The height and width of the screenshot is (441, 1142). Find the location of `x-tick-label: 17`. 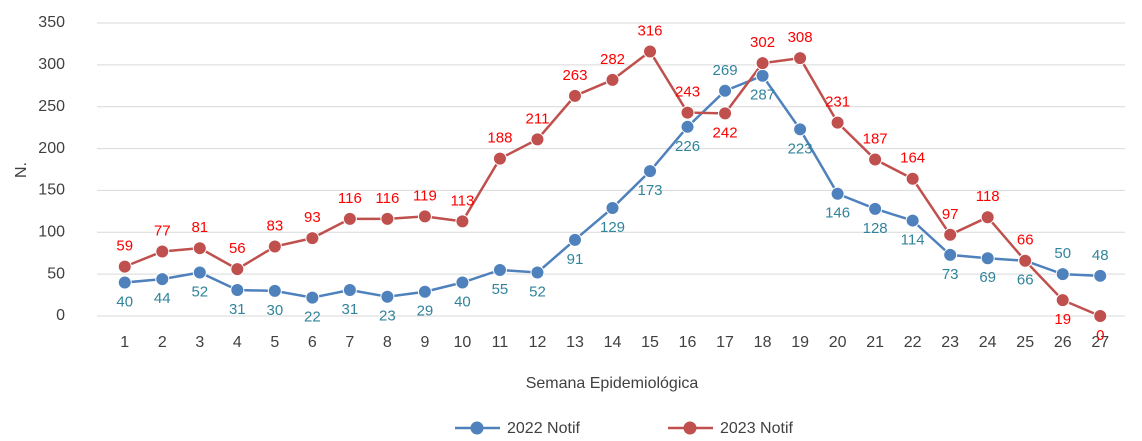

x-tick-label: 17 is located at coordinates (725, 342).